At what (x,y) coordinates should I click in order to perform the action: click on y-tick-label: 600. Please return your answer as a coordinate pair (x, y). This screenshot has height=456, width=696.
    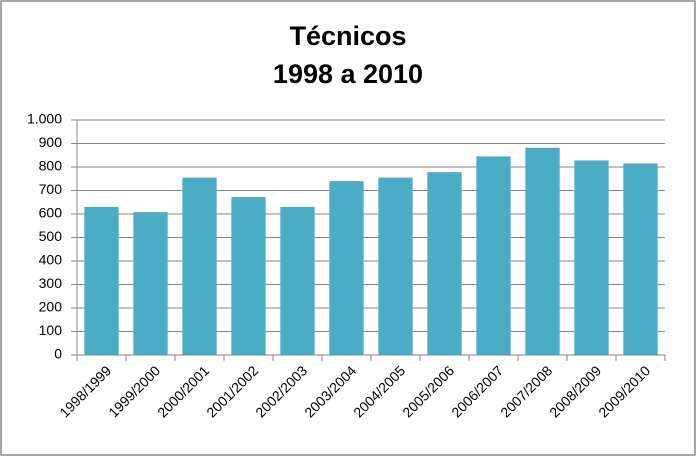
    Looking at the image, I should click on (51, 213).